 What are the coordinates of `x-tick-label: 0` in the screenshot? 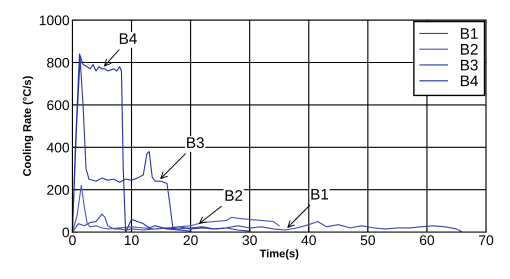 It's located at (72, 240).